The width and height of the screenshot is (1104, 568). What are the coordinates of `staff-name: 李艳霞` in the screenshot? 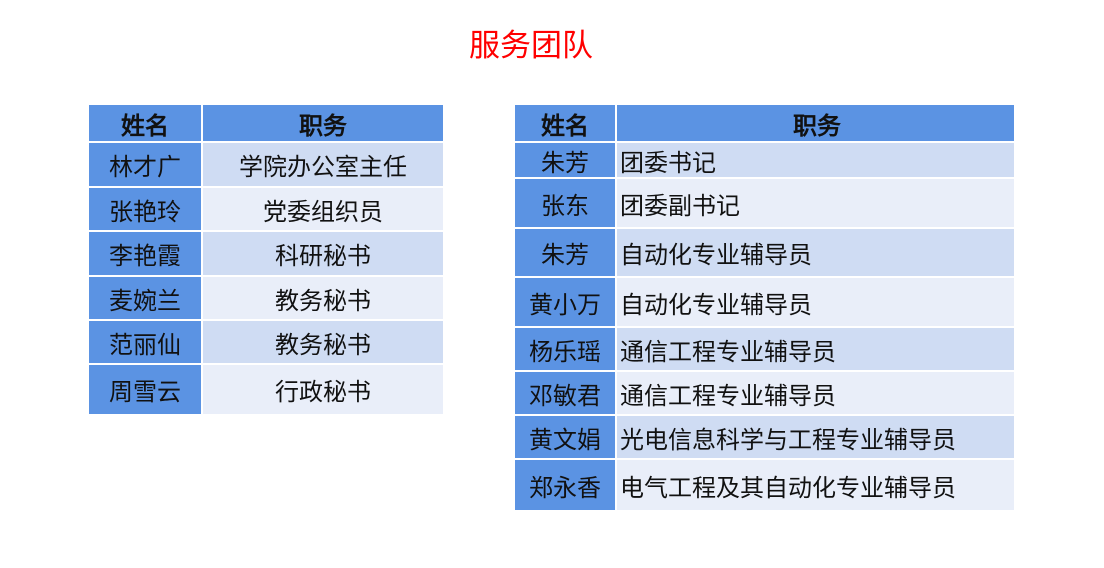 It's located at (145, 253).